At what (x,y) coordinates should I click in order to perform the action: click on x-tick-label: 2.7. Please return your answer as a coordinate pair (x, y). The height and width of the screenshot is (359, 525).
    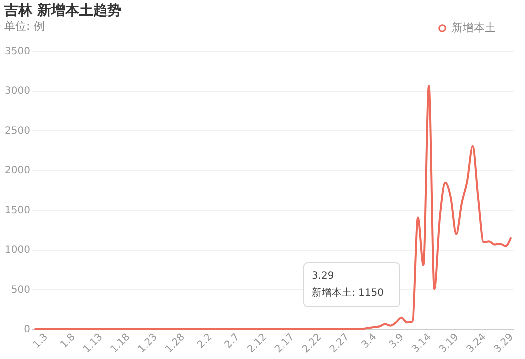
    Looking at the image, I should click on (232, 341).